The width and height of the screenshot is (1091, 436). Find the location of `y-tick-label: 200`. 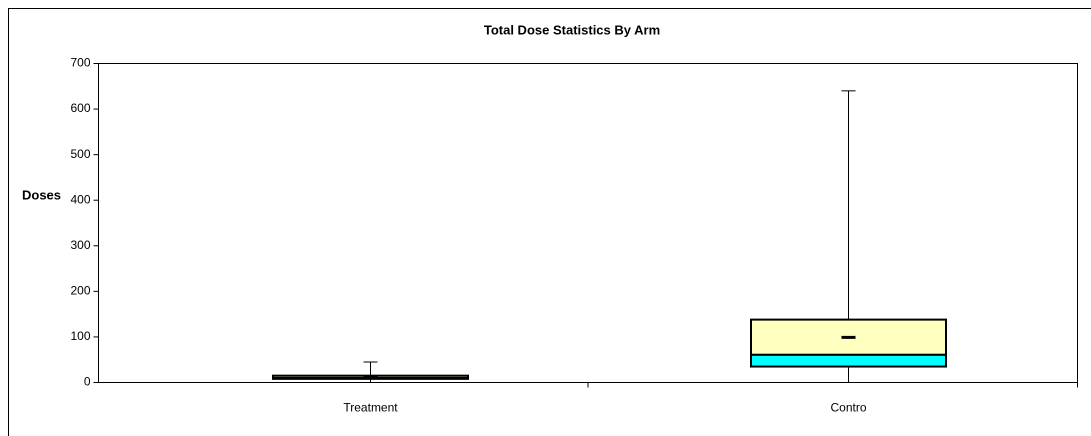

y-tick-label: 200 is located at coordinates (80, 291).